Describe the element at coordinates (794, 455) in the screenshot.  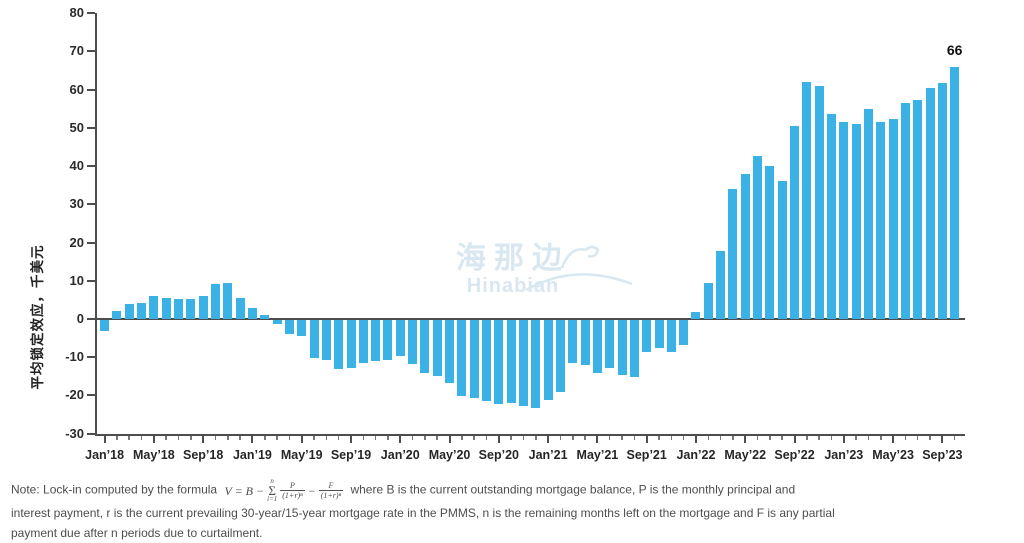
I see `x-tick-label: Sep’22` at that location.